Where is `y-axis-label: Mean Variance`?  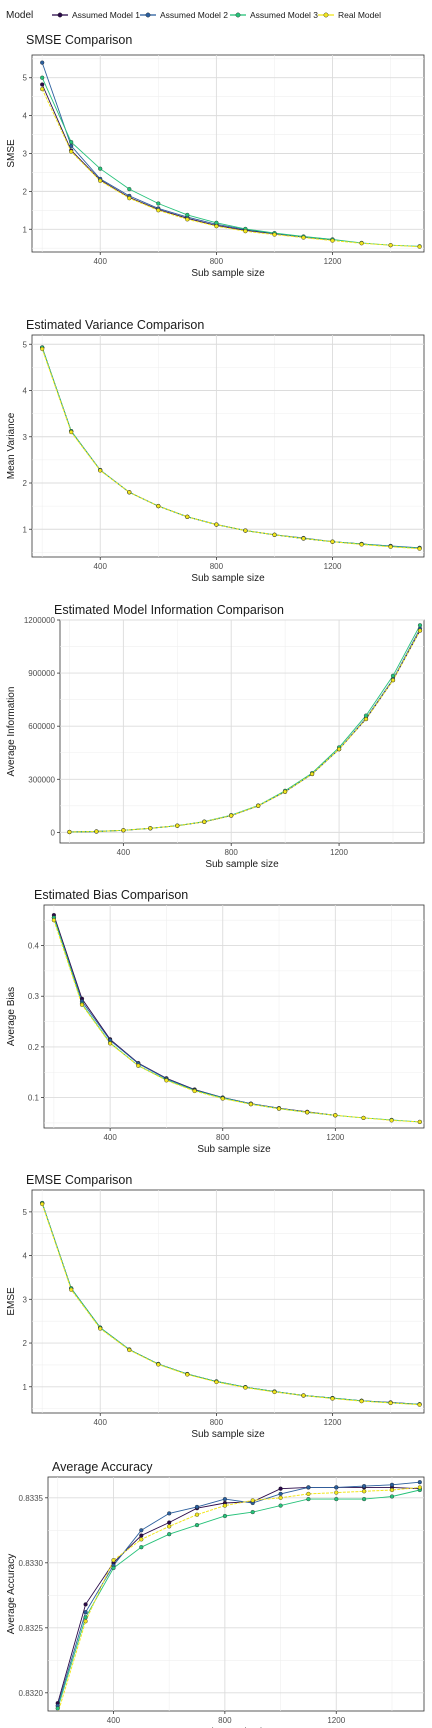 y-axis-label: Mean Variance is located at coordinates (11, 445).